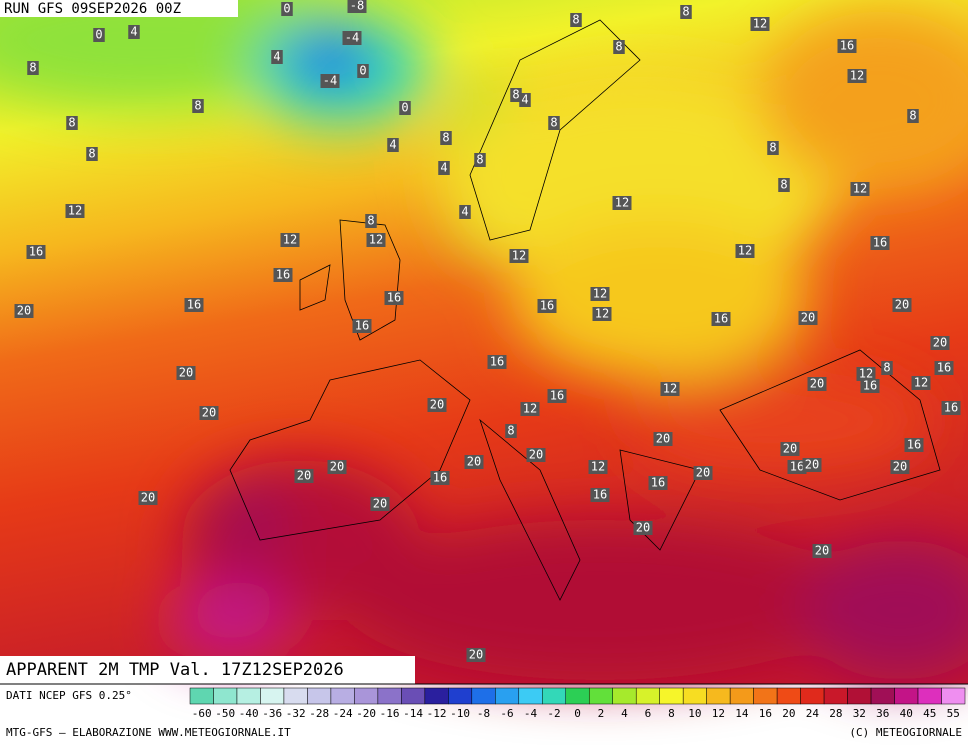 The width and height of the screenshot is (968, 749). What do you see at coordinates (483, 713) in the screenshot?
I see `colorbar-label: -8` at bounding box center [483, 713].